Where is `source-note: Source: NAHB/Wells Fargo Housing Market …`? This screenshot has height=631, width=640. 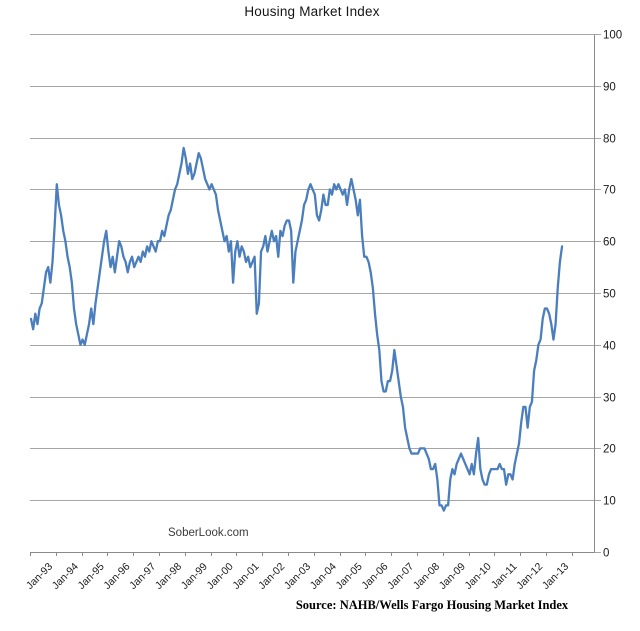 source-note: Source: NAHB/Wells Fargo Housing Market … is located at coordinates (432, 605).